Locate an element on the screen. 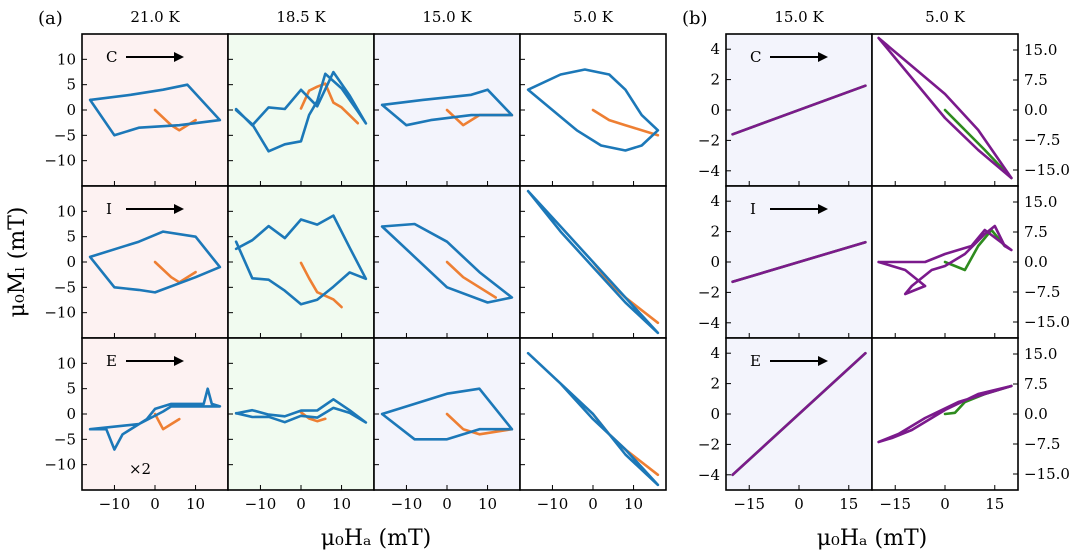 The height and width of the screenshot is (552, 1080). column-label-2: 15.0 K is located at coordinates (447, 17).